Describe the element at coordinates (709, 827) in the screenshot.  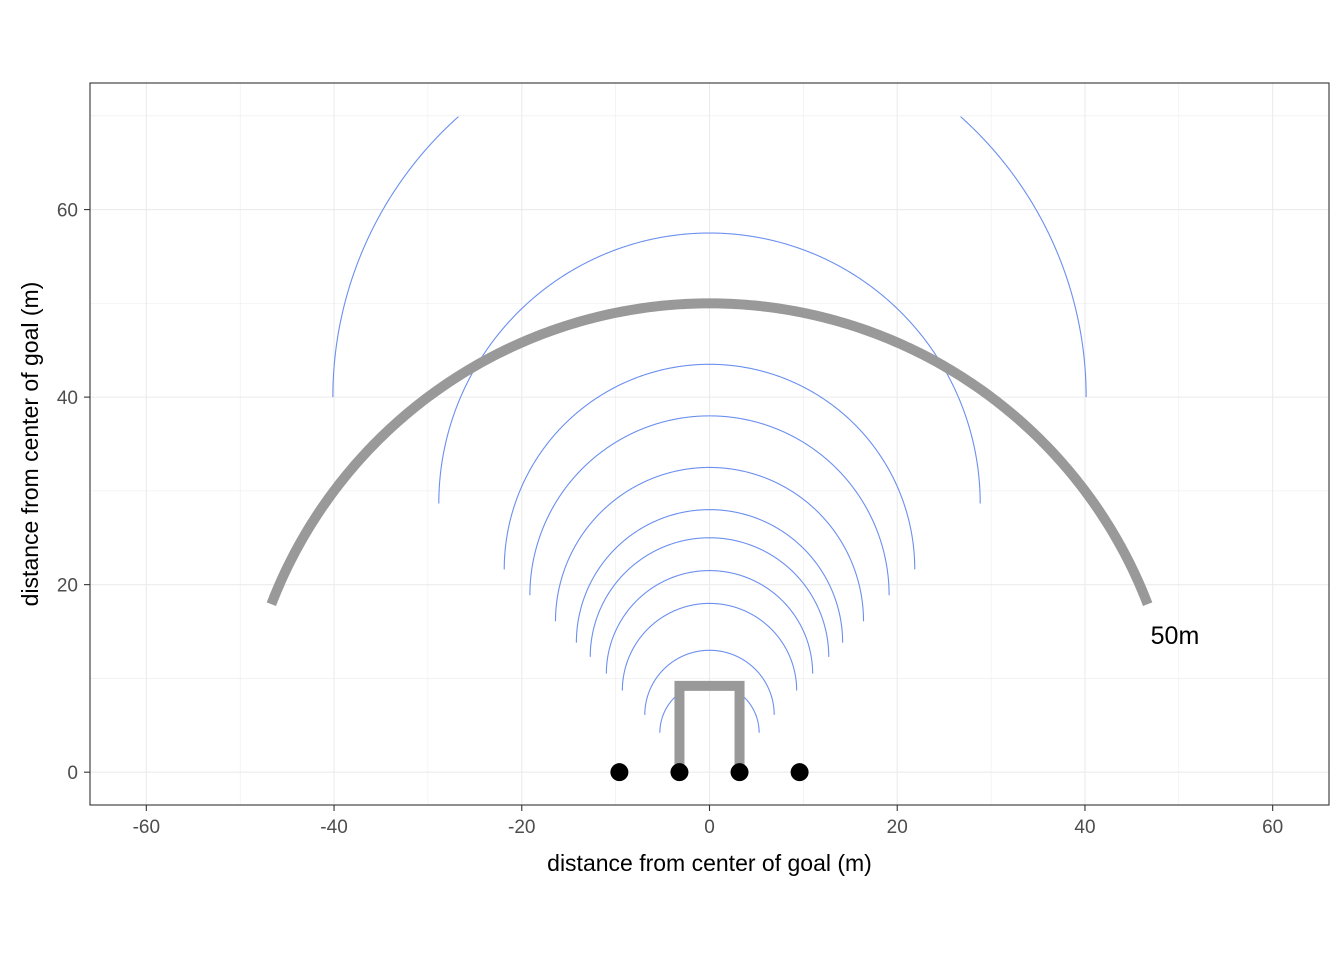
I see `x-tick-label: 0` at that location.